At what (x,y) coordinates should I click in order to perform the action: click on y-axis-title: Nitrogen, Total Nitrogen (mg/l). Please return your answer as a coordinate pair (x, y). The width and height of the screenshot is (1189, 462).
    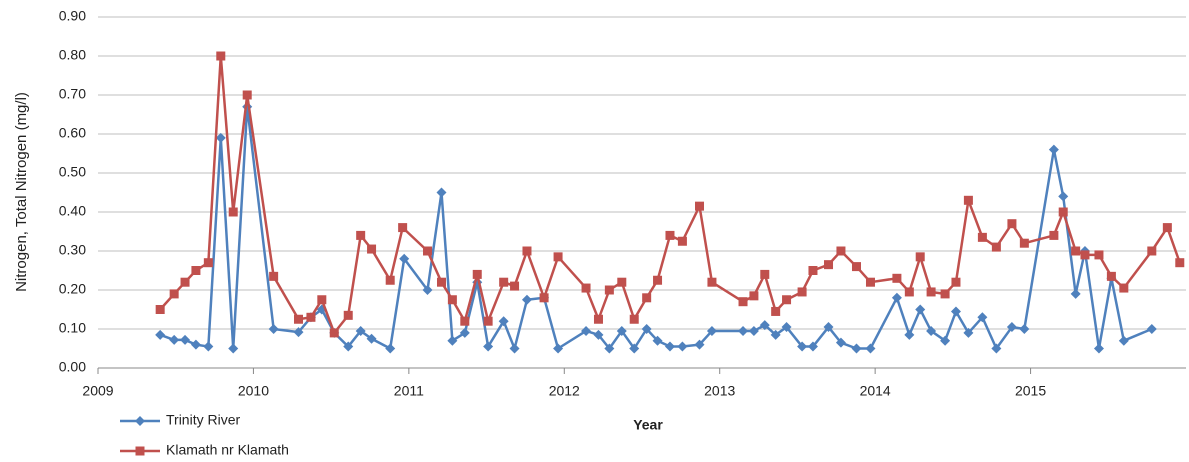
    Looking at the image, I should click on (21, 192).